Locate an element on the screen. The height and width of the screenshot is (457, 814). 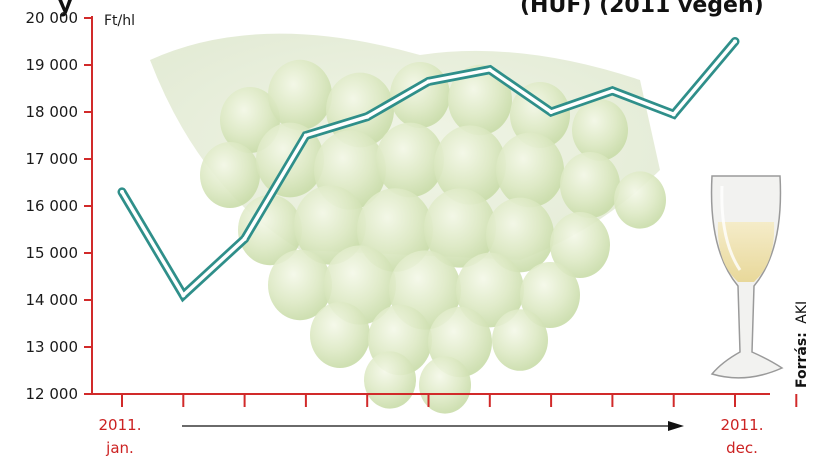
source-label: Forrás: is located at coordinates (802, 360).